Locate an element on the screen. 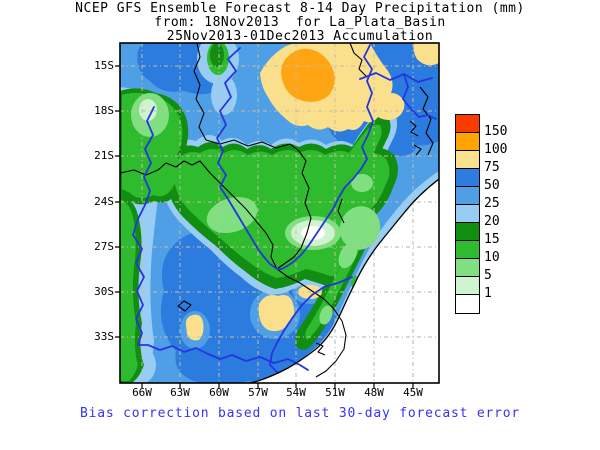 The width and height of the screenshot is (600, 450). colorbar-swatch-pale-green is located at coordinates (467, 286).